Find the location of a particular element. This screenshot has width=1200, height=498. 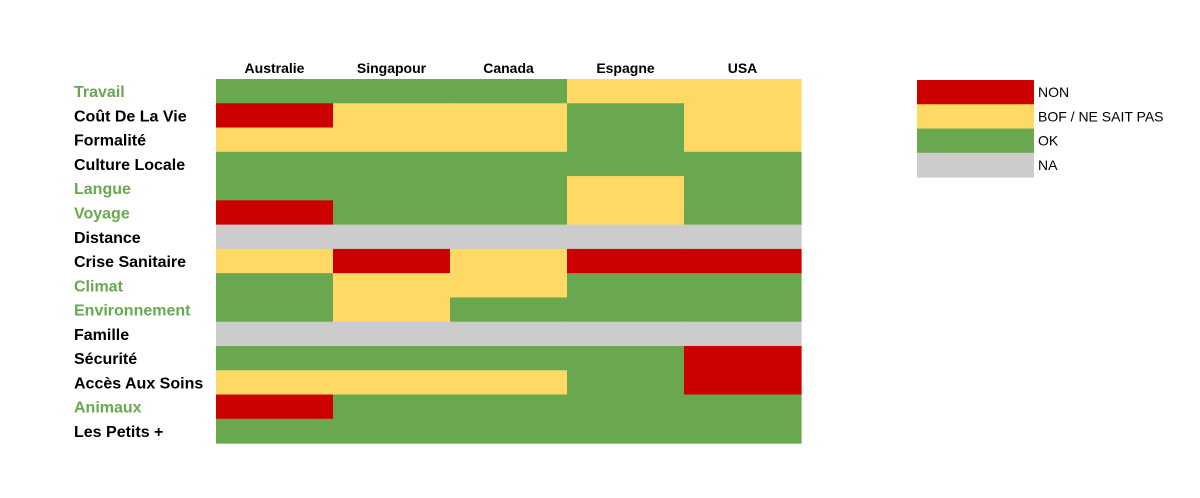

row-label: Animaux is located at coordinates (108, 408).